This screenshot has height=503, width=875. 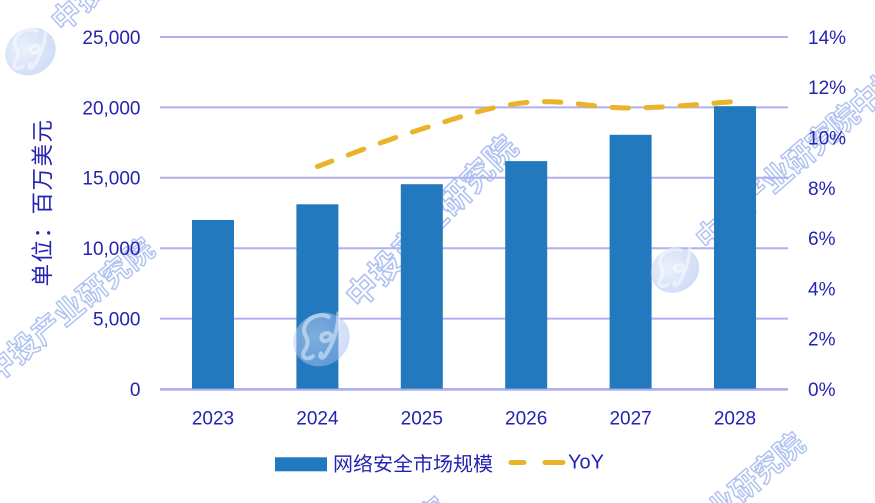 I want to click on svg-text: 10%, so click(x=827, y=139).